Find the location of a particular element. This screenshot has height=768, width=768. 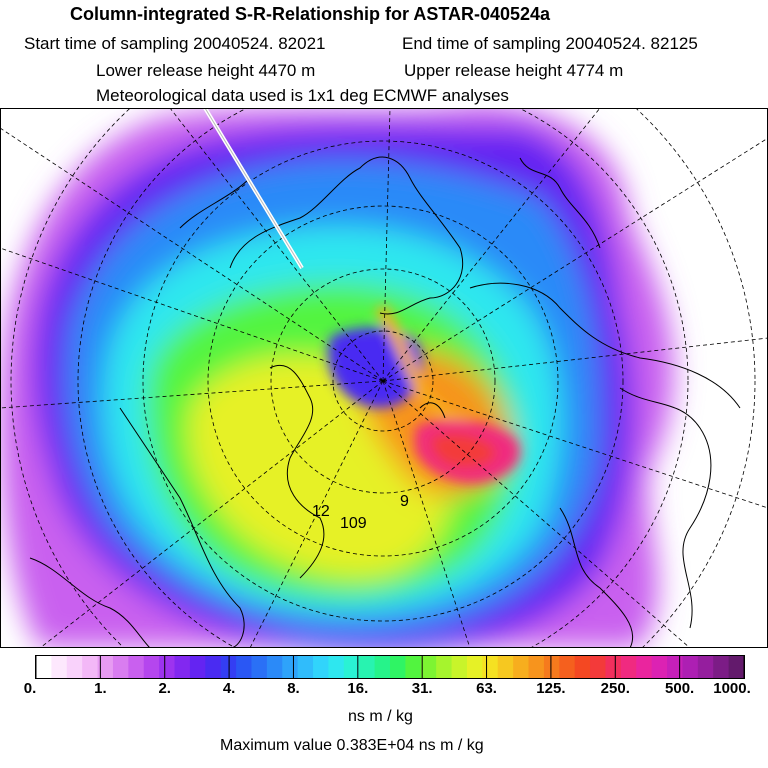

color-scale-tick-label: 500. is located at coordinates (680, 688).